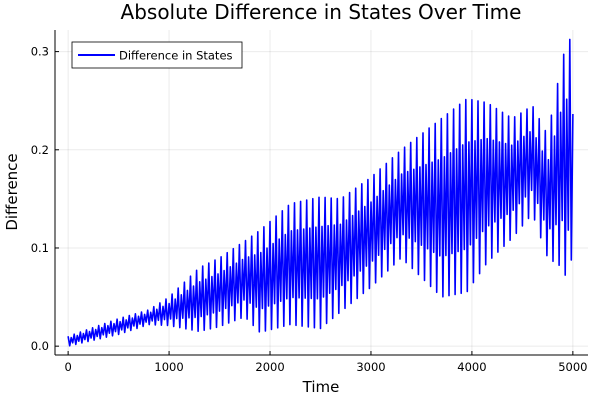 Image resolution: width=600 pixels, height=404 pixels. Describe the element at coordinates (12, 191) in the screenshot. I see `y-axis-label: Difference` at that location.